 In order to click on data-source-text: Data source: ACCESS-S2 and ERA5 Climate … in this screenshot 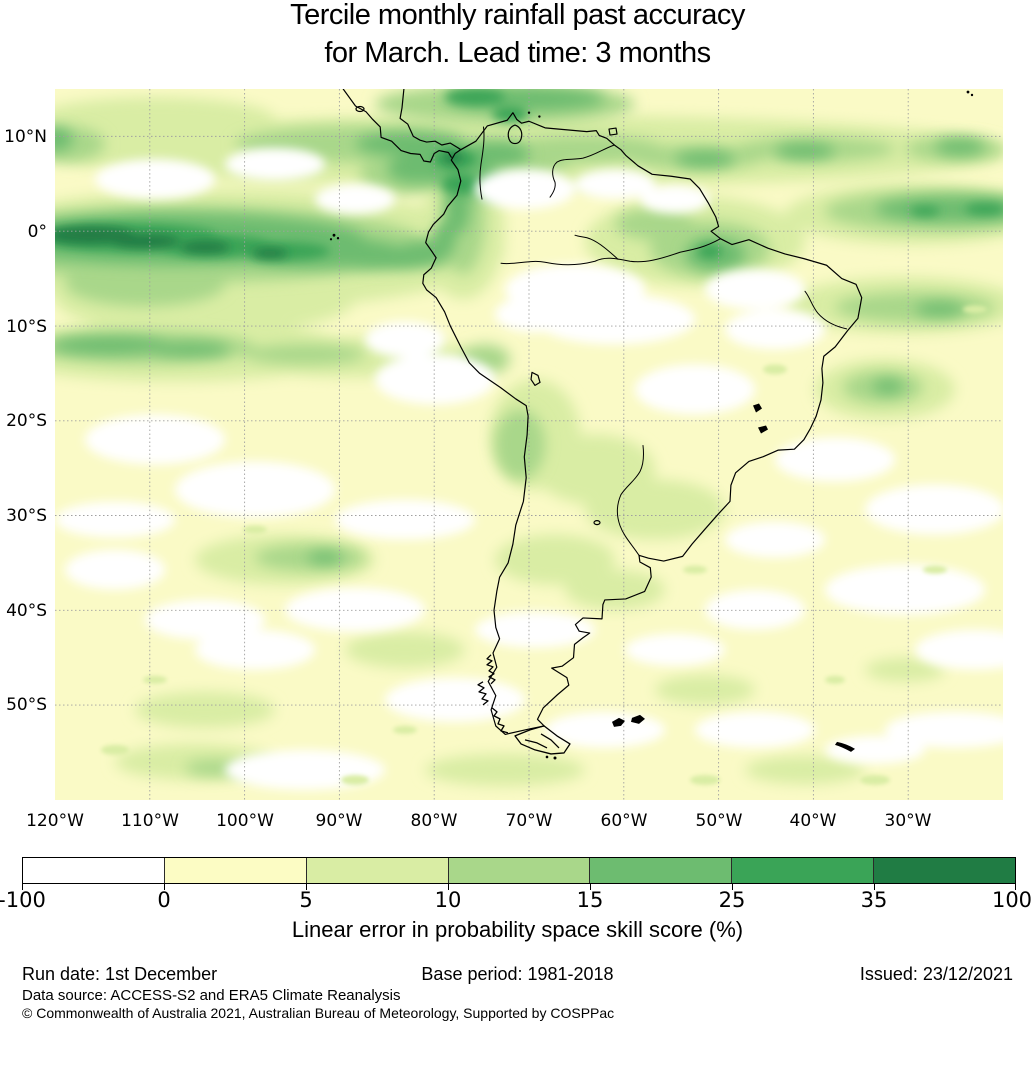, I will do `click(211, 995)`.